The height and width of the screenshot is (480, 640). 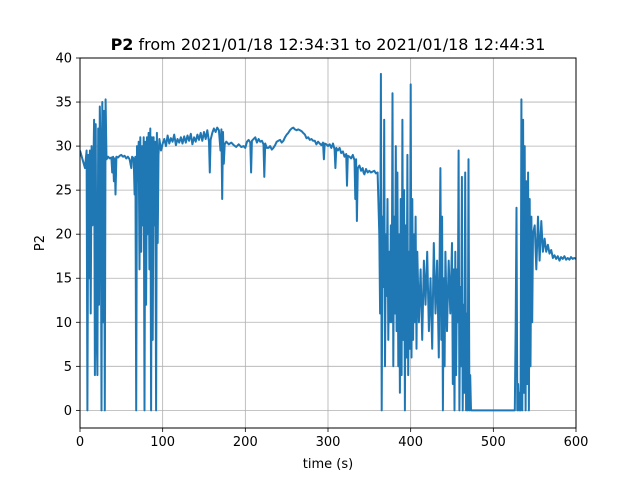 I want to click on x-tick-label: 600, so click(x=576, y=442).